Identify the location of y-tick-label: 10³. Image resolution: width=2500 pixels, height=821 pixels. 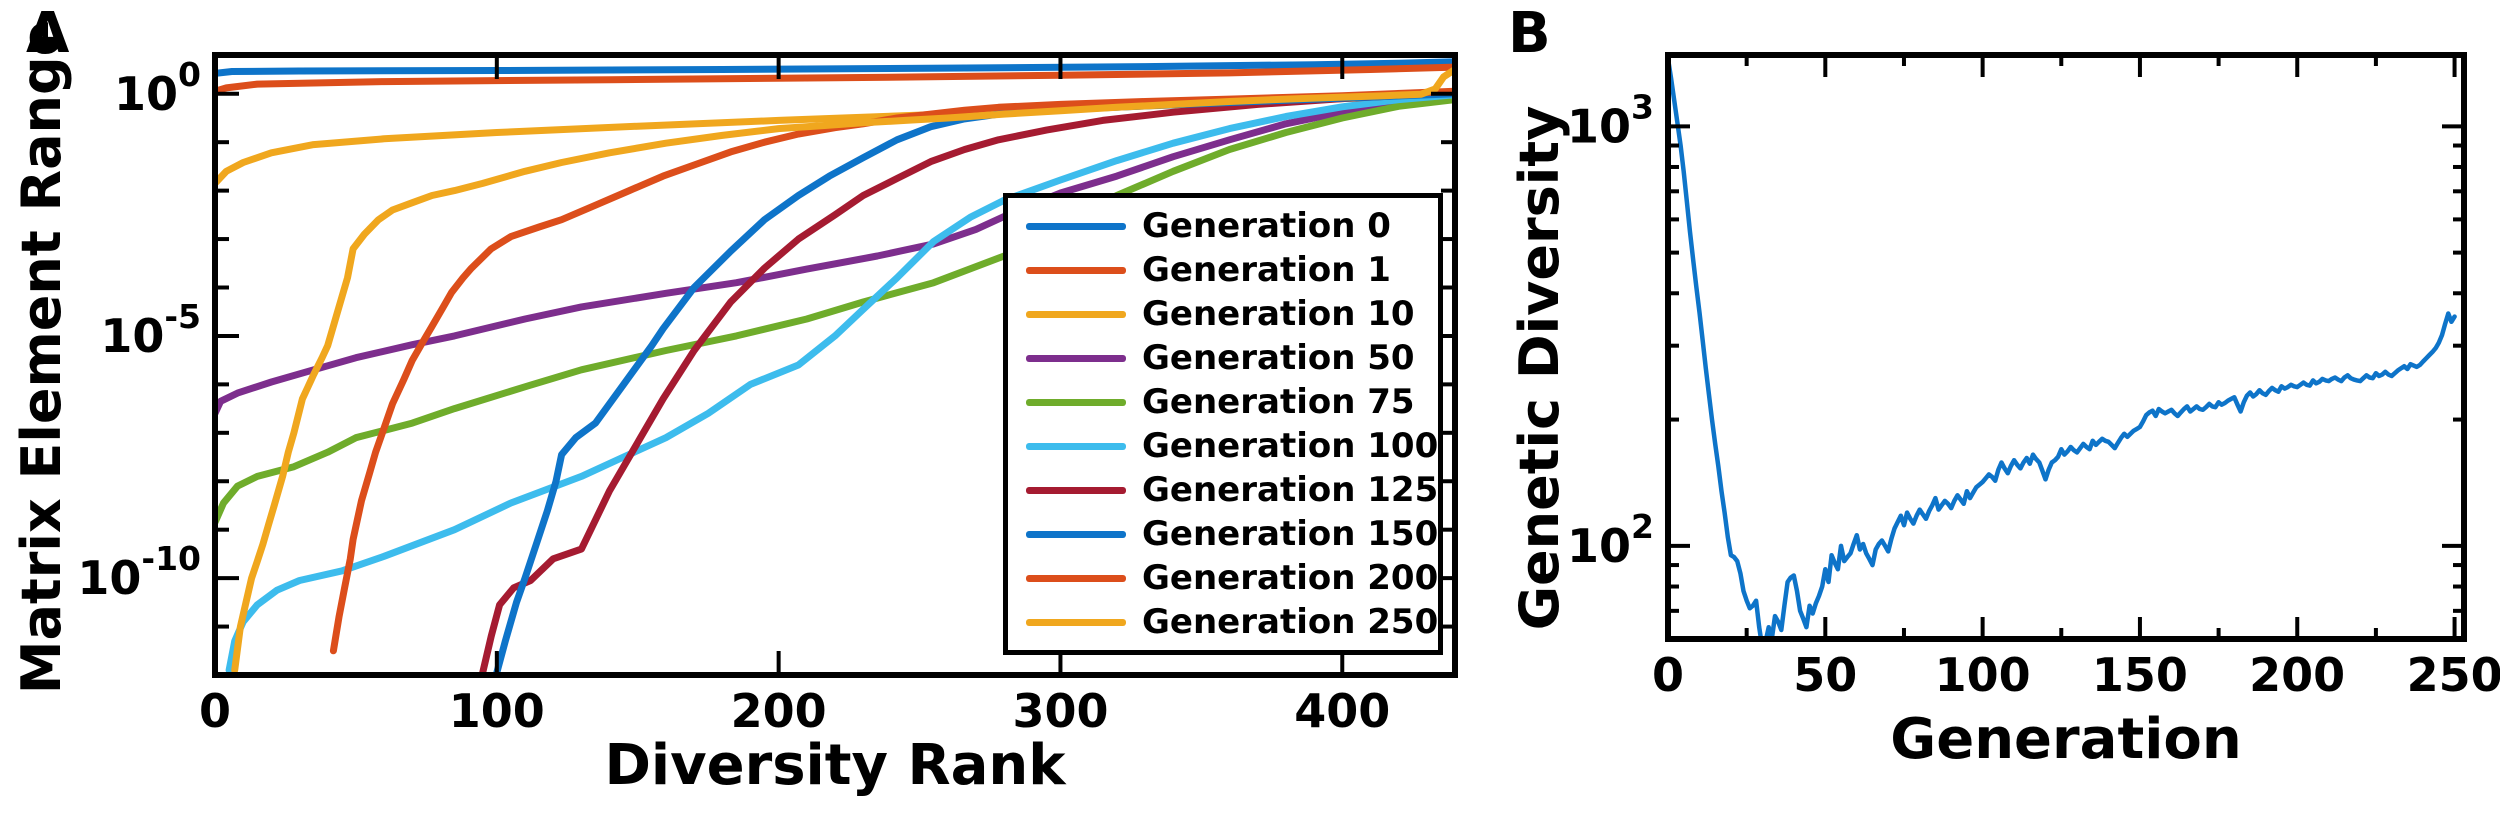
(1610, 120).